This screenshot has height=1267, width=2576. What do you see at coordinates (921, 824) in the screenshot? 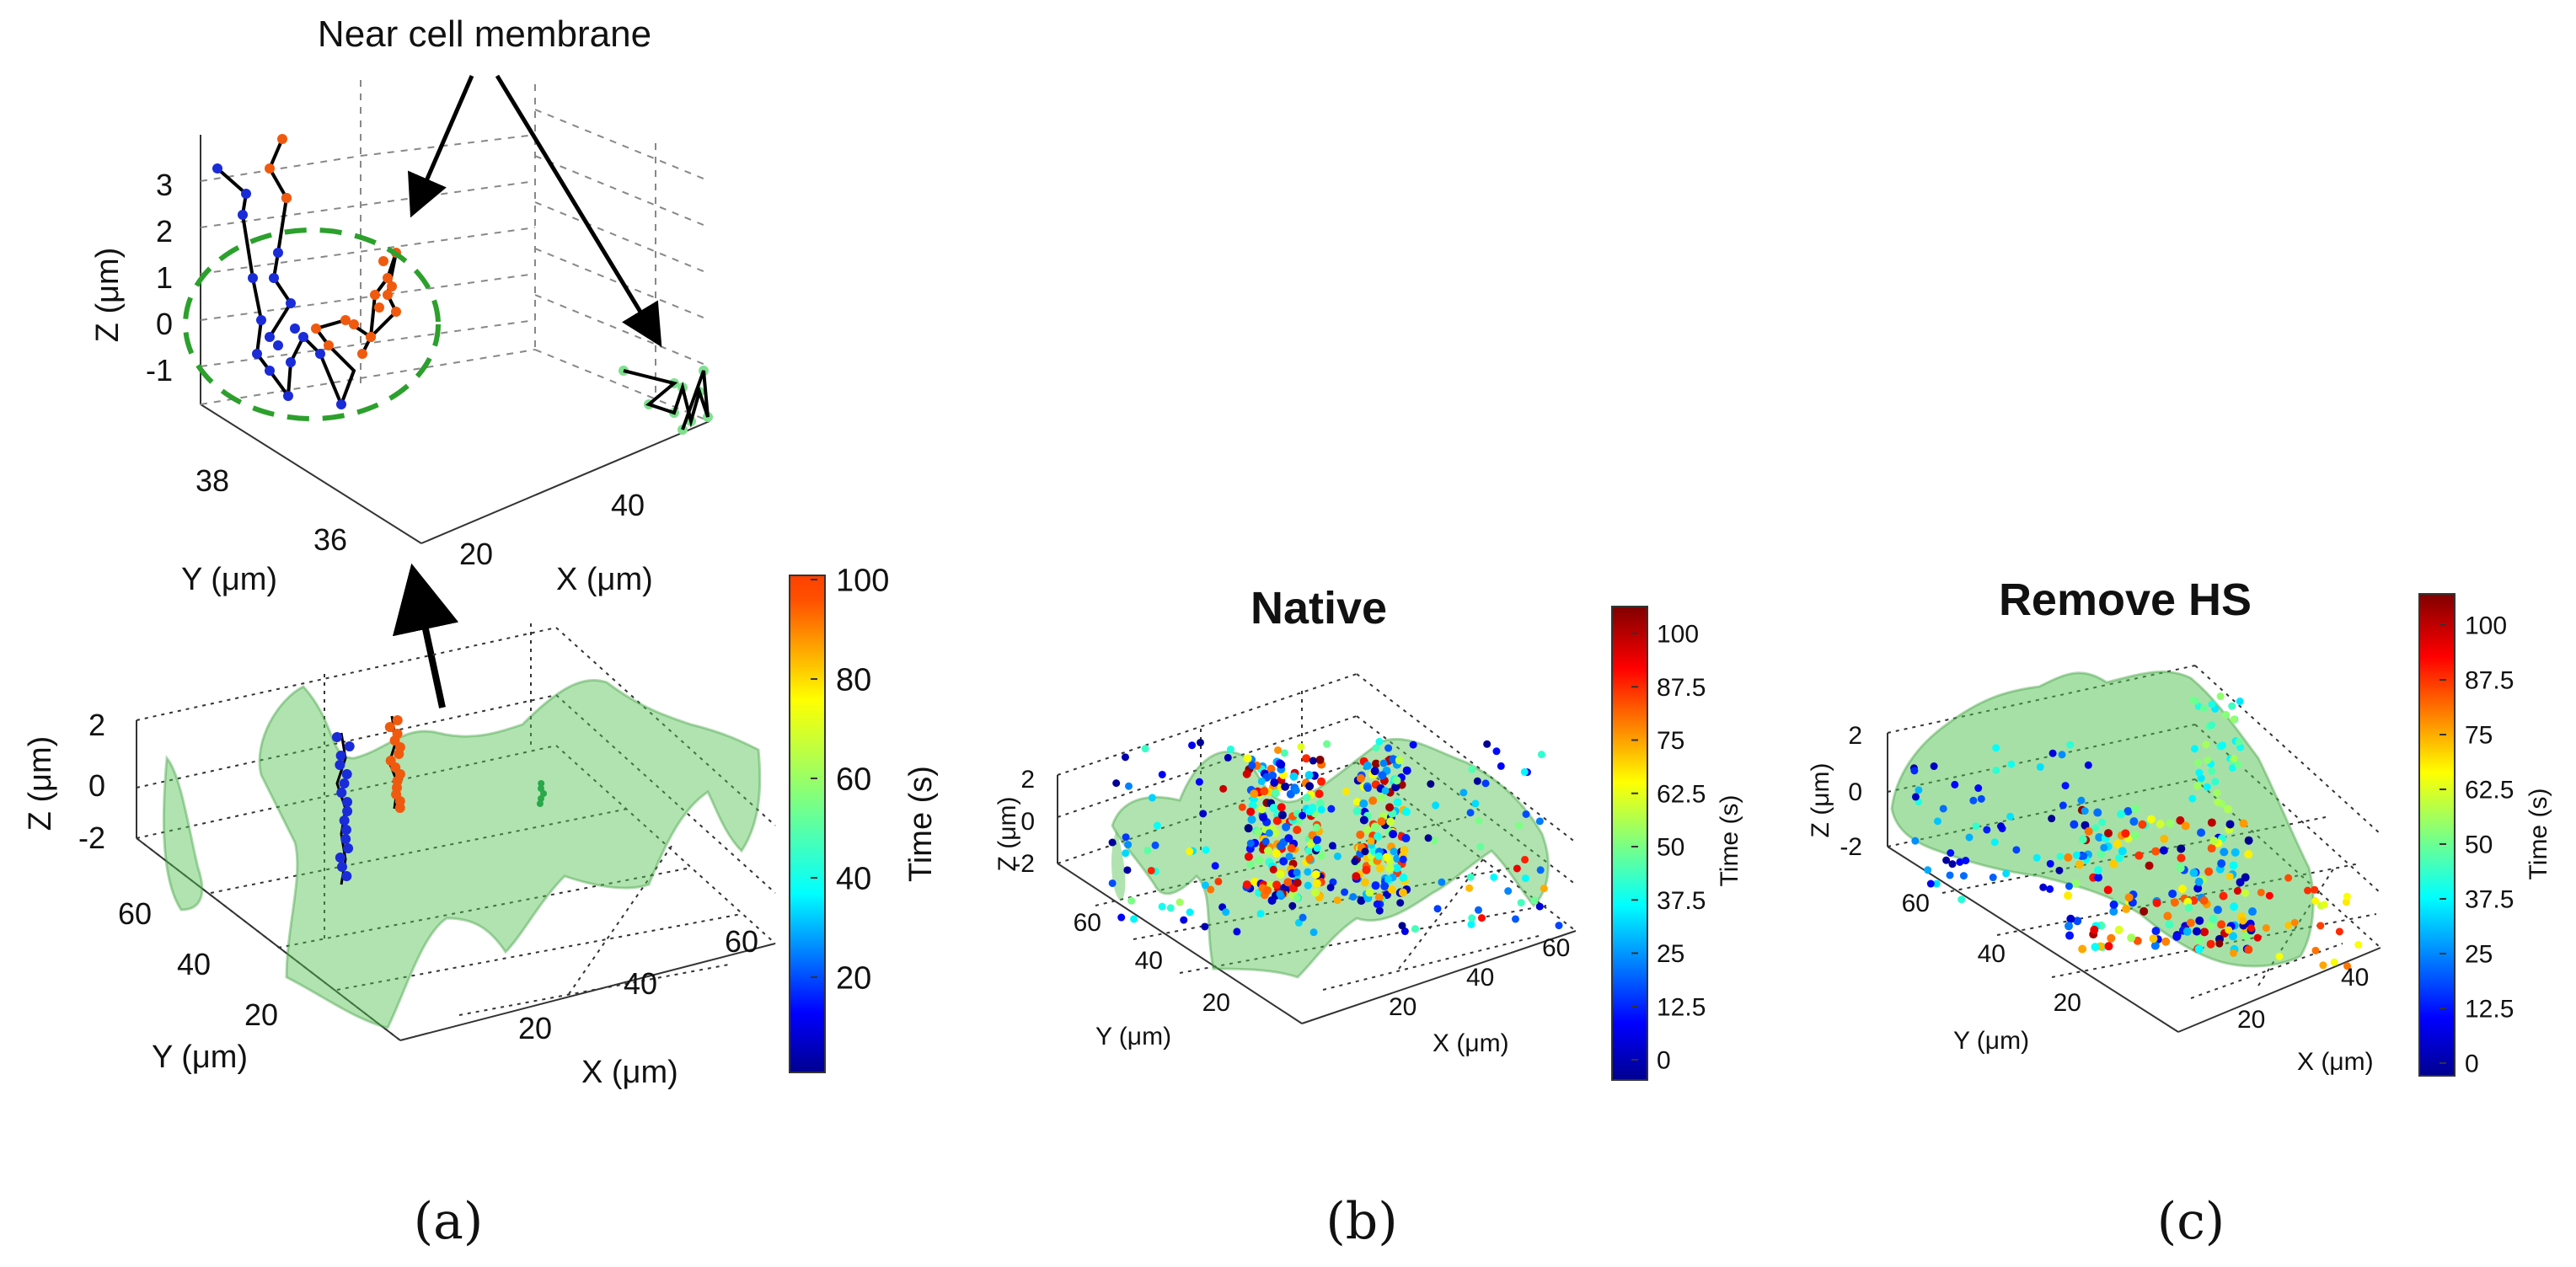
I see `colorbar-a-label: Time (s)` at bounding box center [921, 824].